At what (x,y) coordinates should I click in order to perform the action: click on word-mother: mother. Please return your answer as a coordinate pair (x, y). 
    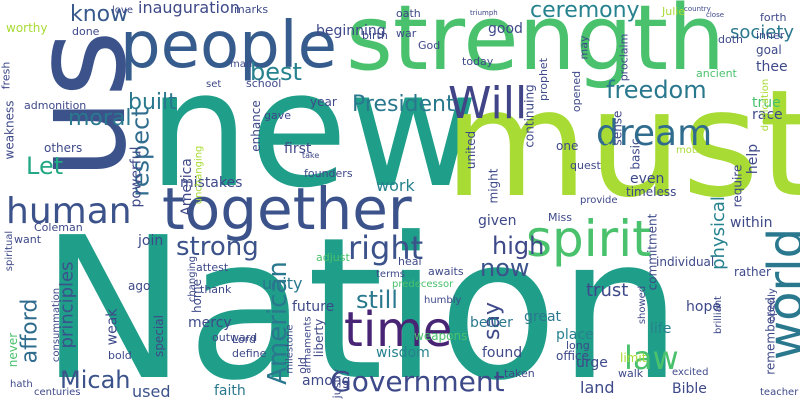
    Looking at the image, I should click on (694, 150).